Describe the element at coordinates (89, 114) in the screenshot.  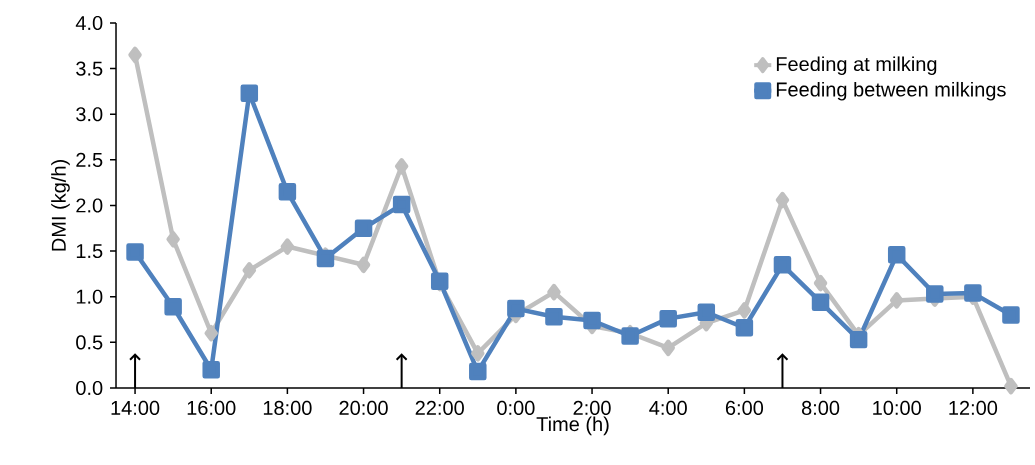
I see `y-tick-label: 3.0` at that location.